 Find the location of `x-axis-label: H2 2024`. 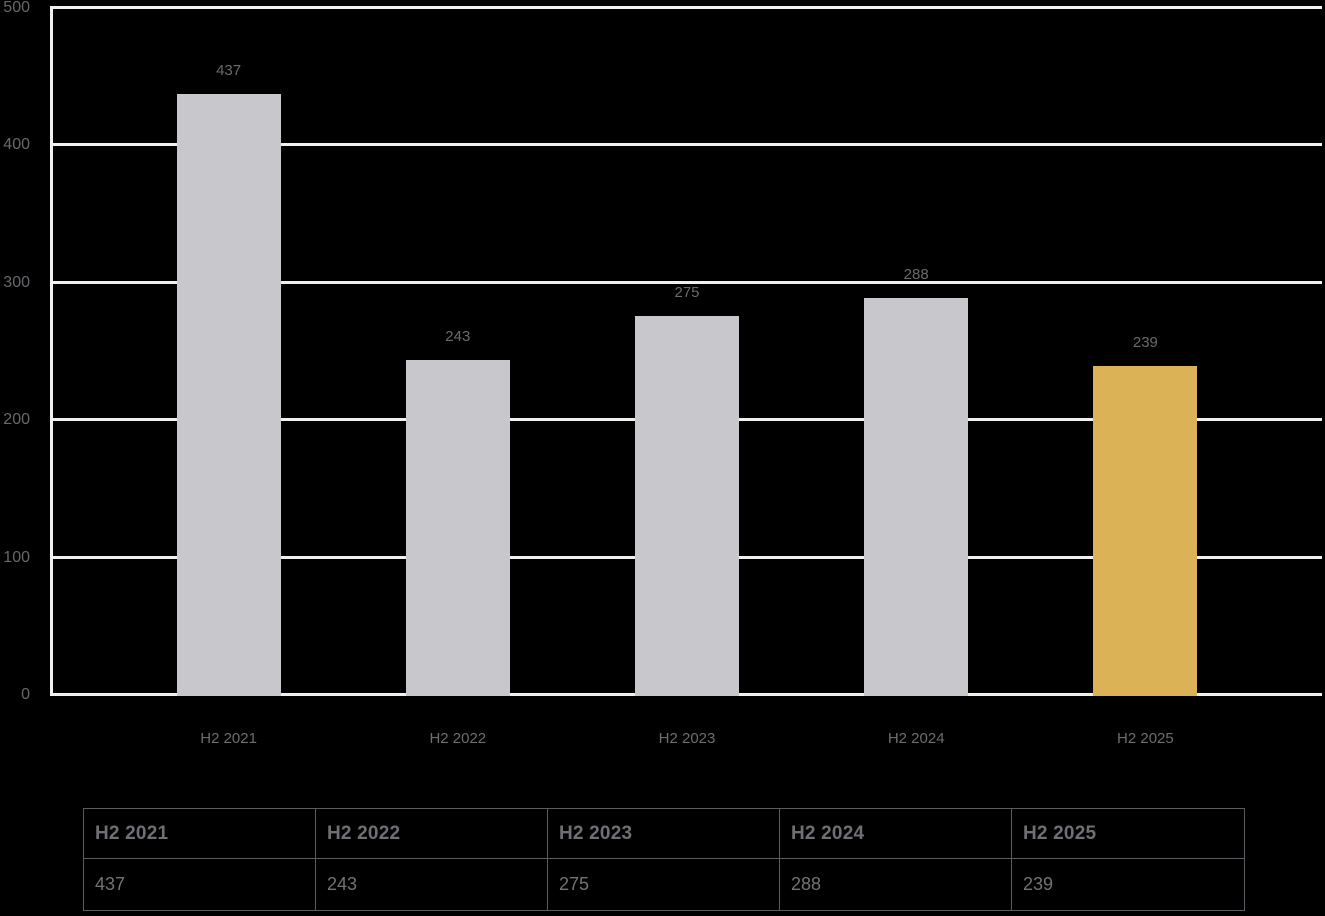

x-axis-label: H2 2024 is located at coordinates (916, 738).